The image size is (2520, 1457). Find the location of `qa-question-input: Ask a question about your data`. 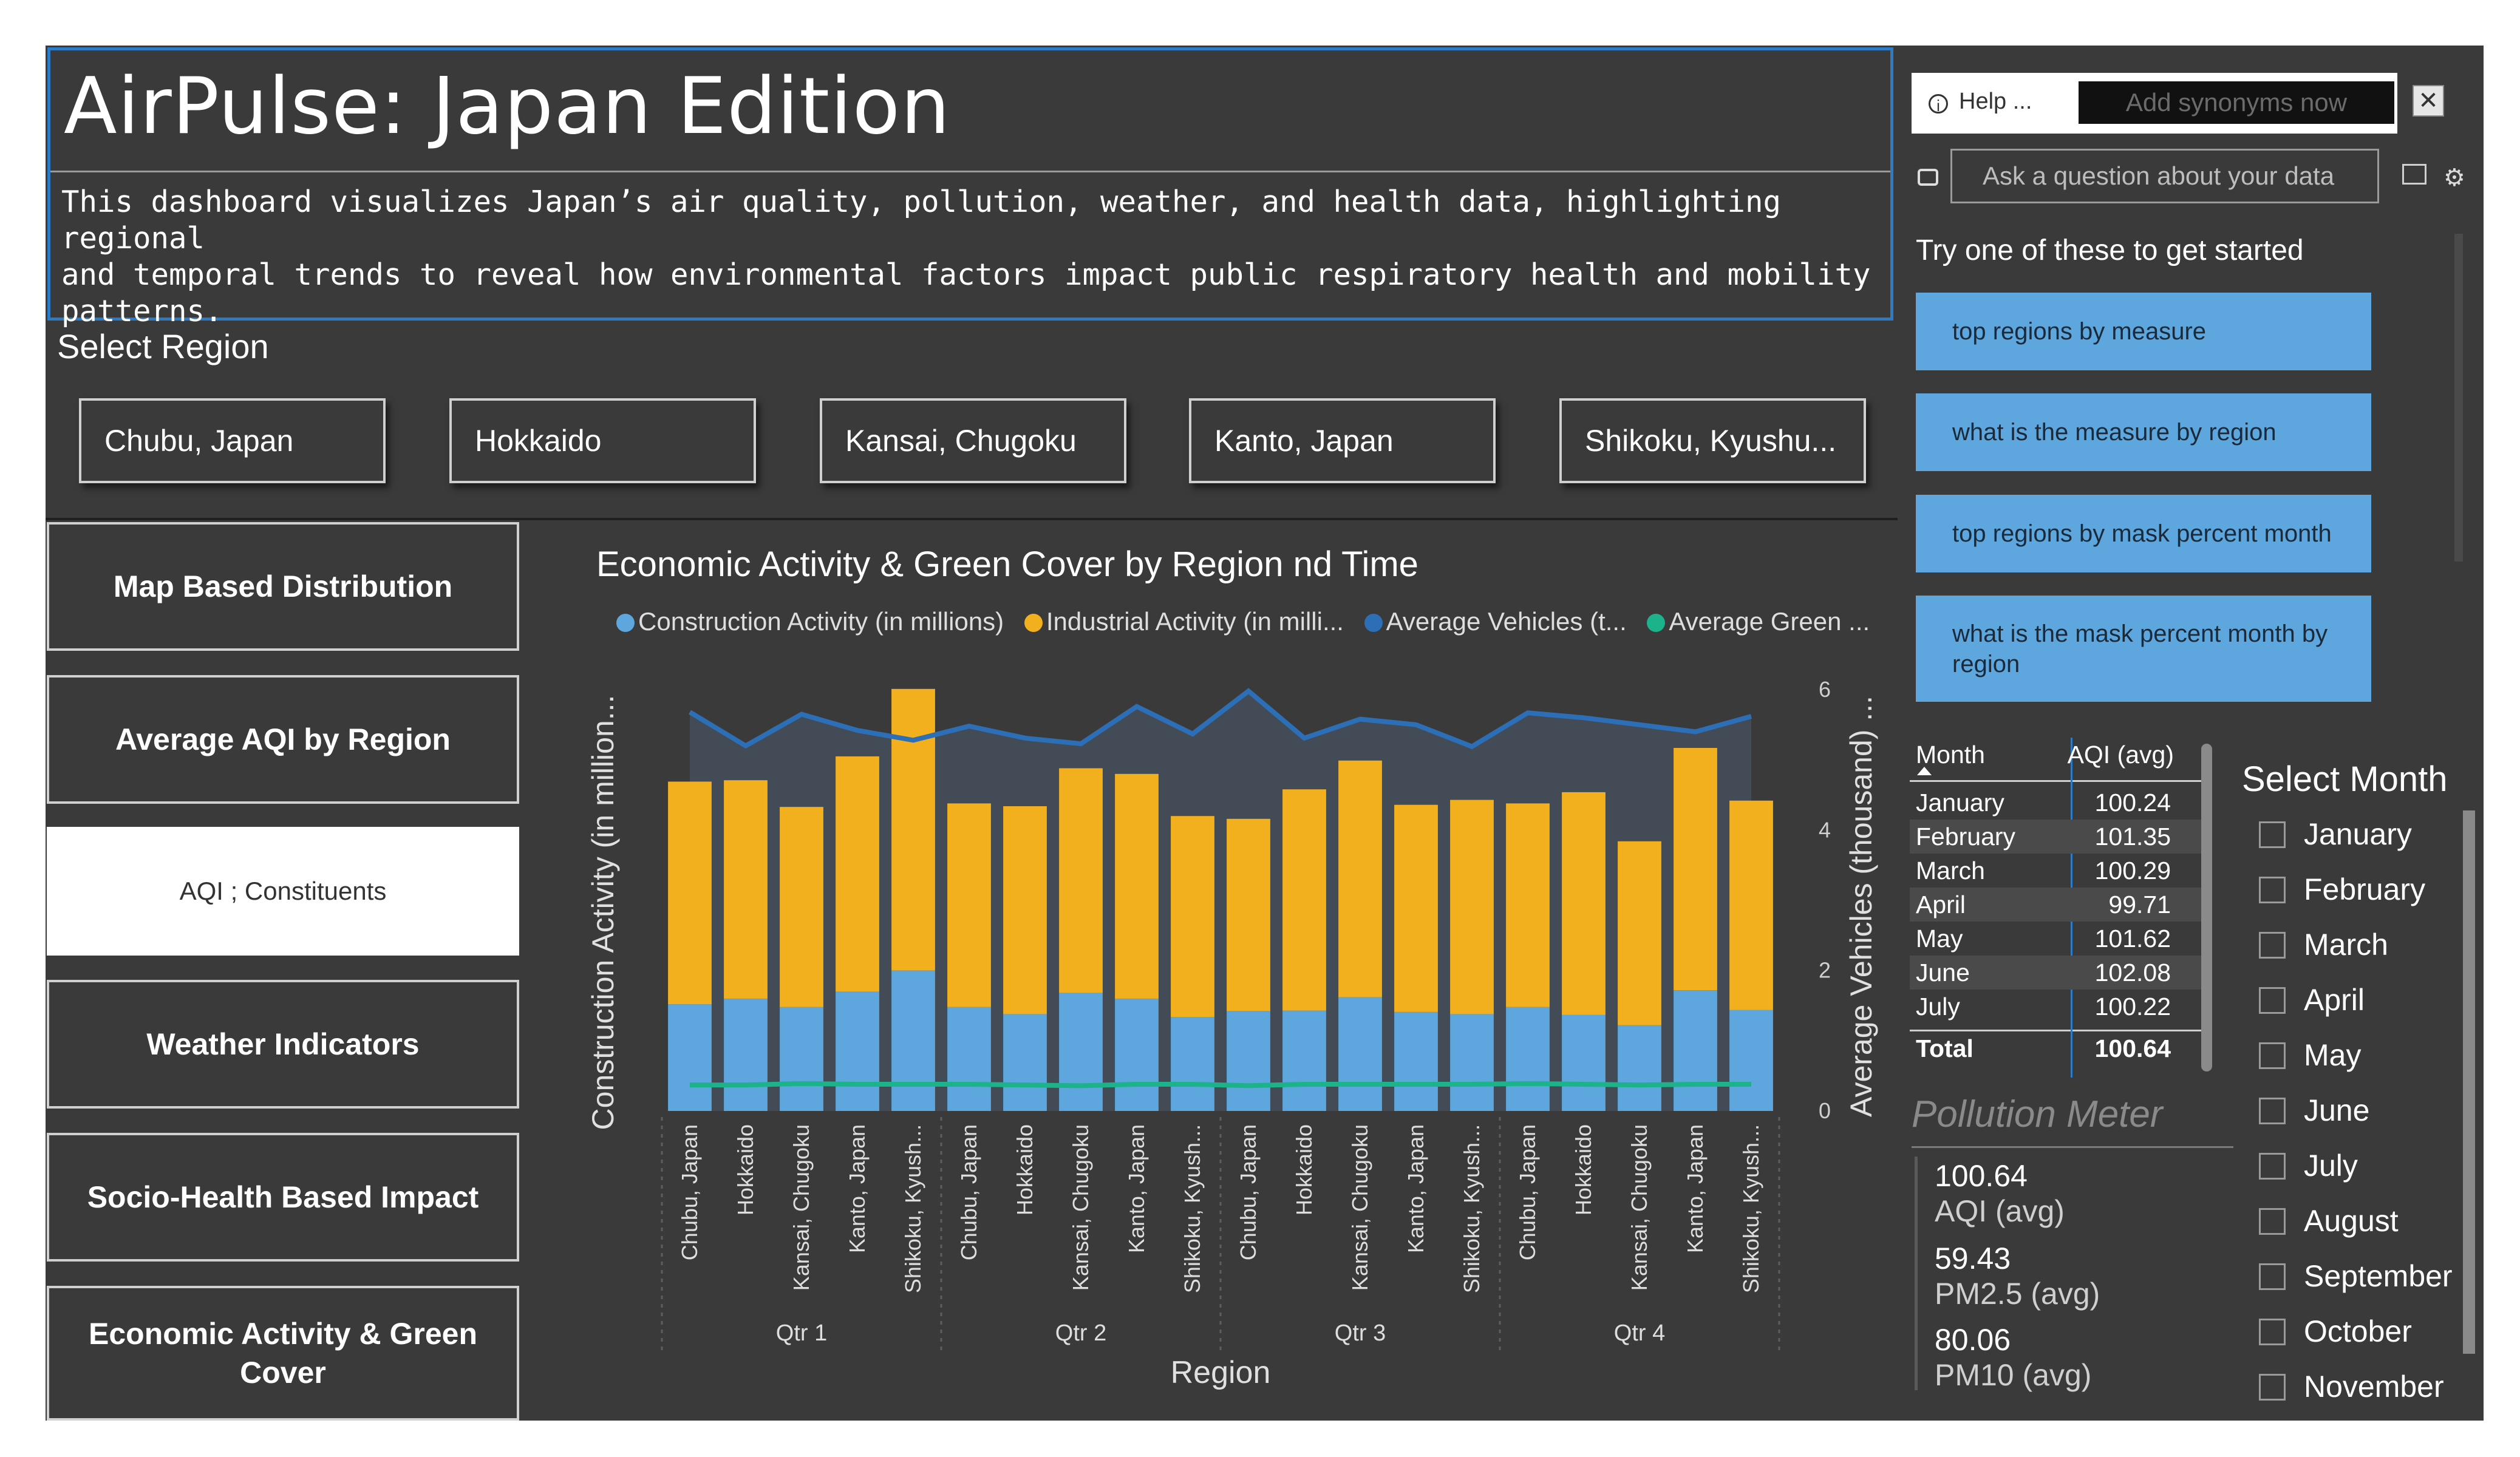

qa-question-input: Ask a question about your data is located at coordinates (2164, 176).